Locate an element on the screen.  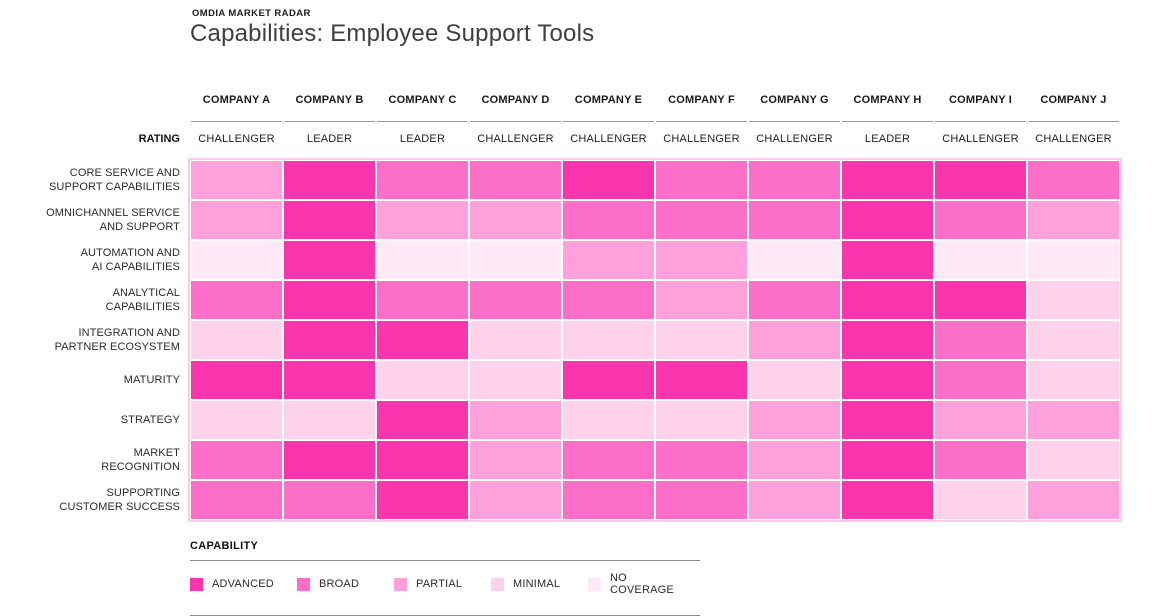
legend-label-4: MINIMAL is located at coordinates (537, 584).